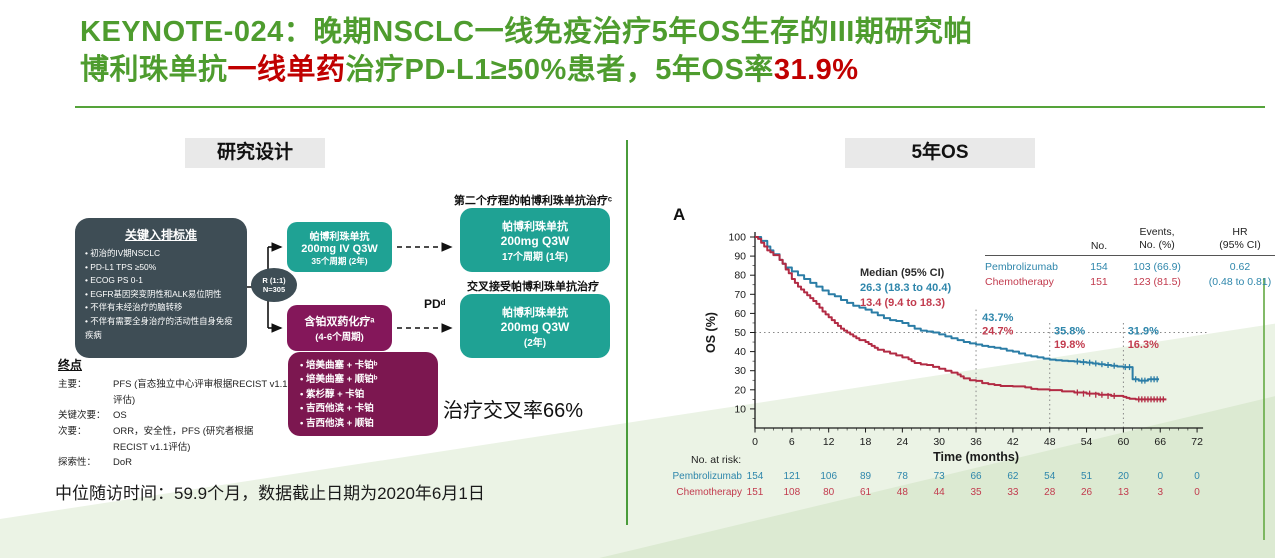  What do you see at coordinates (270, 493) in the screenshot?
I see `followup-footnote: 中位随访时间：59.9个月，数据截止日期为2020年6月1日` at bounding box center [270, 493].